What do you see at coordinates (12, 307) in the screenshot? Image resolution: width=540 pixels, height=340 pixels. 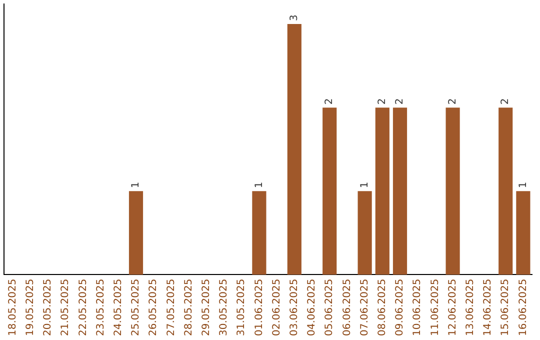 I see `x-tick-label: 18.05.2025` at bounding box center [12, 307].